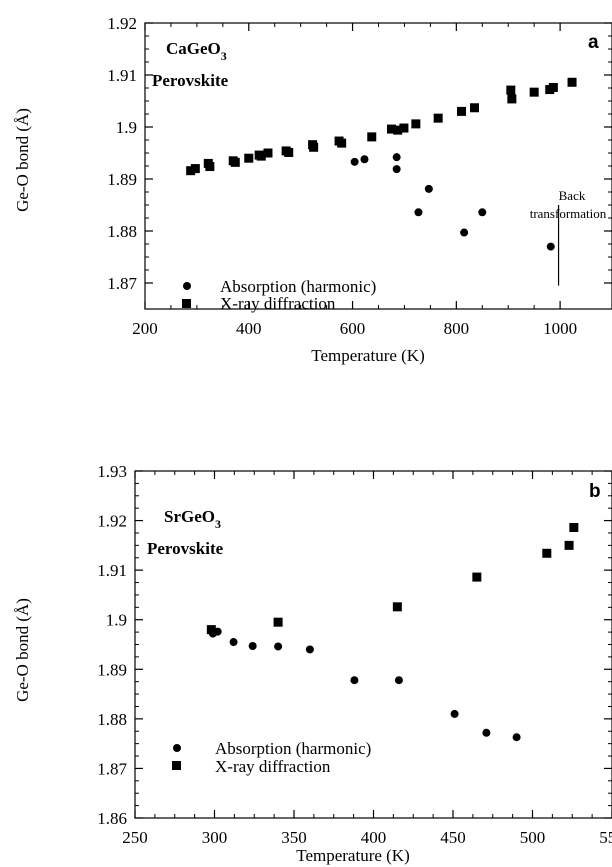 The width and height of the screenshot is (612, 867). Describe the element at coordinates (381, 164) in the screenshot. I see `panel-a-marks` at that location.